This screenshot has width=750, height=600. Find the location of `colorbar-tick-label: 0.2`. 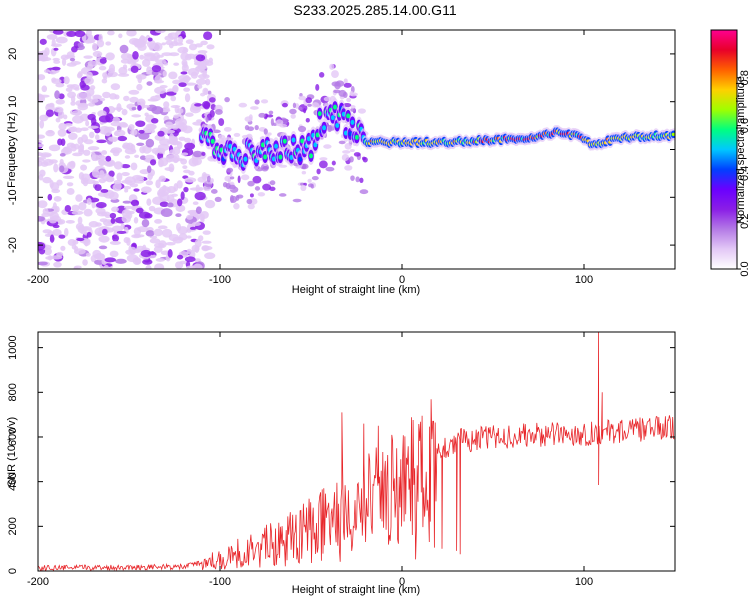

colorbar-tick-label: 0.2 is located at coordinates (744, 221).